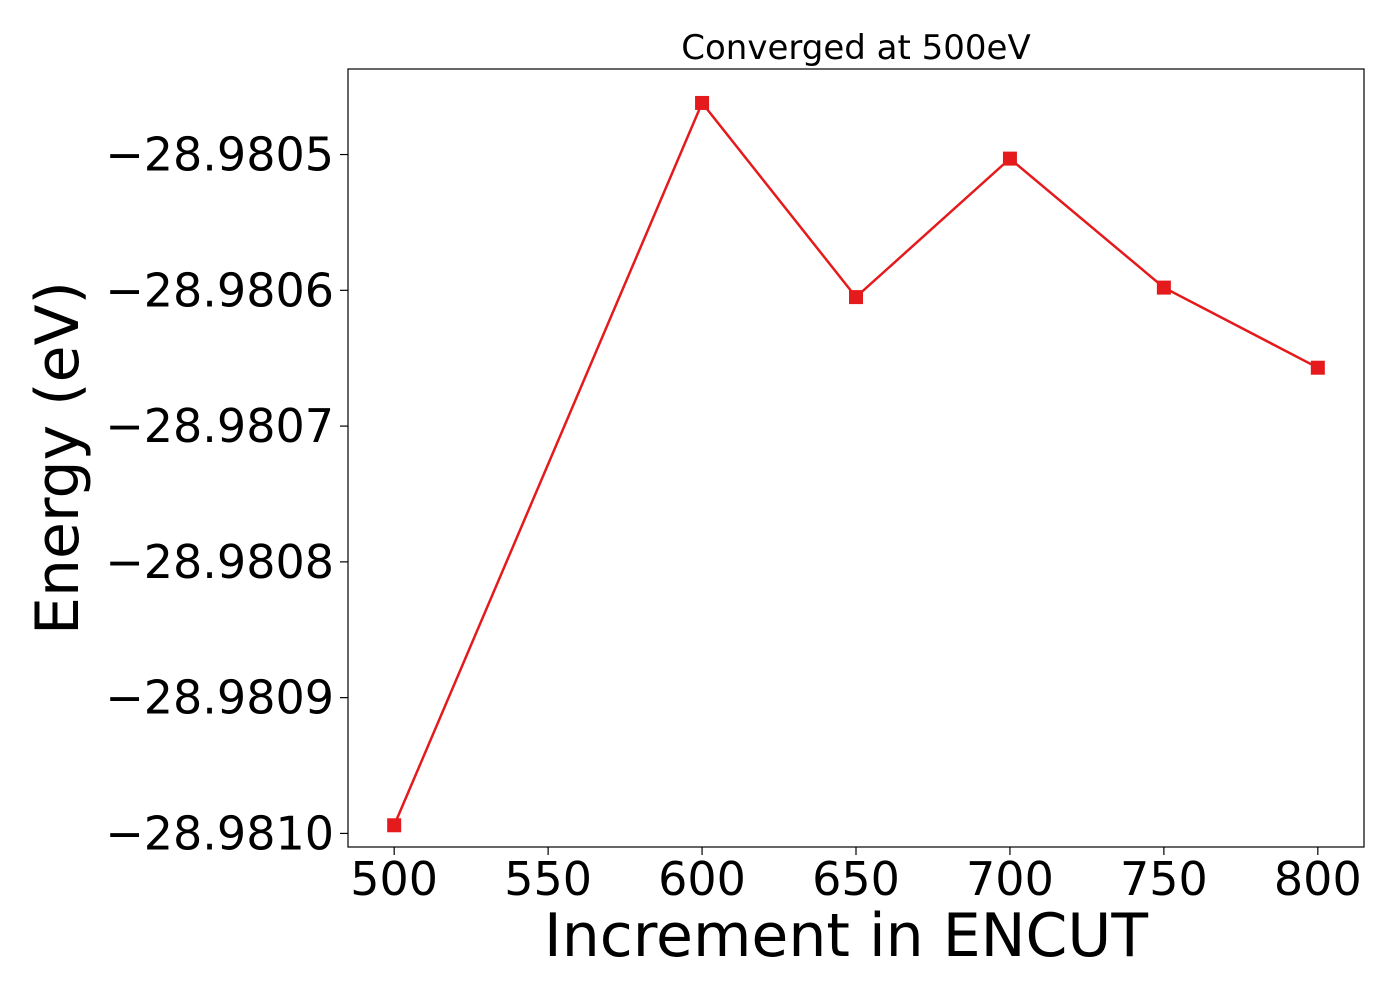  Describe the element at coordinates (58, 458) in the screenshot. I see `y-axis-label: Energy (eV)` at that location.